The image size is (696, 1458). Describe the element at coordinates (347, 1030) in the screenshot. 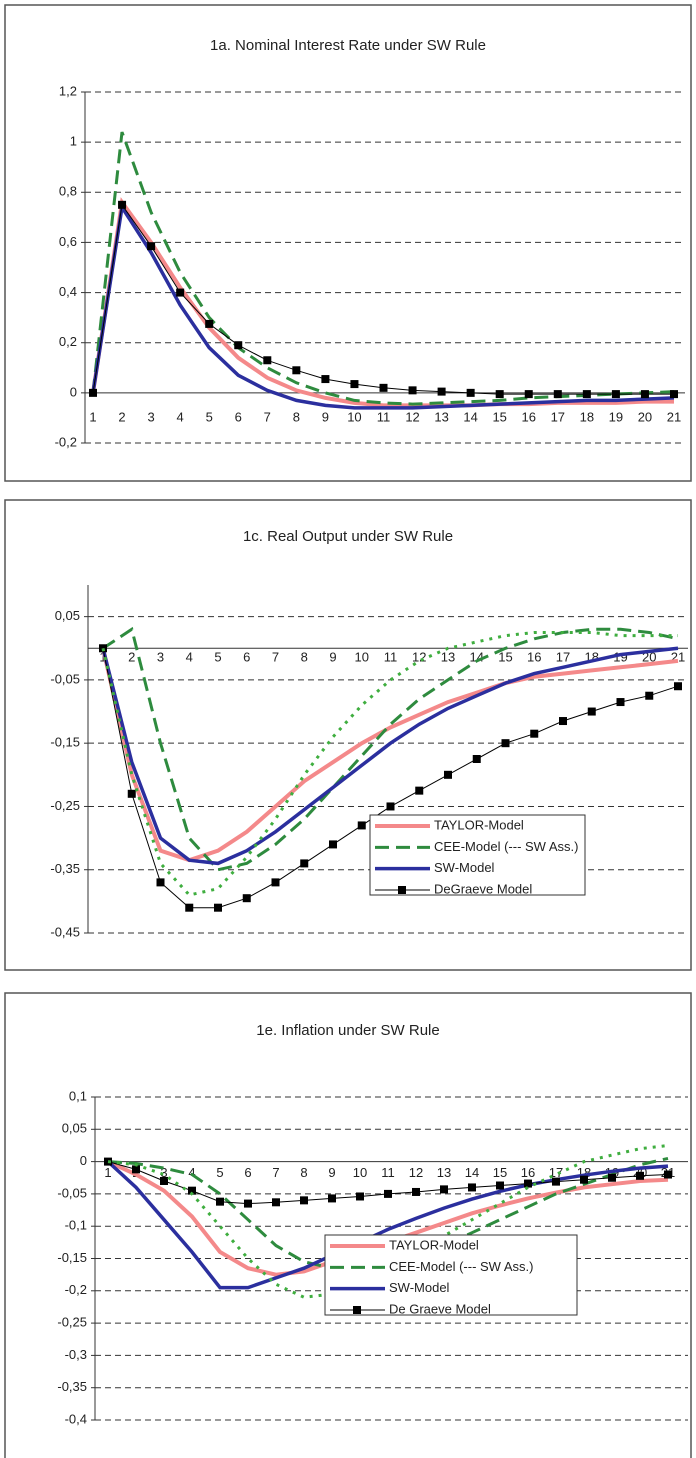

I see `chart-title: 1e. Inflation under SW Rule` at that location.